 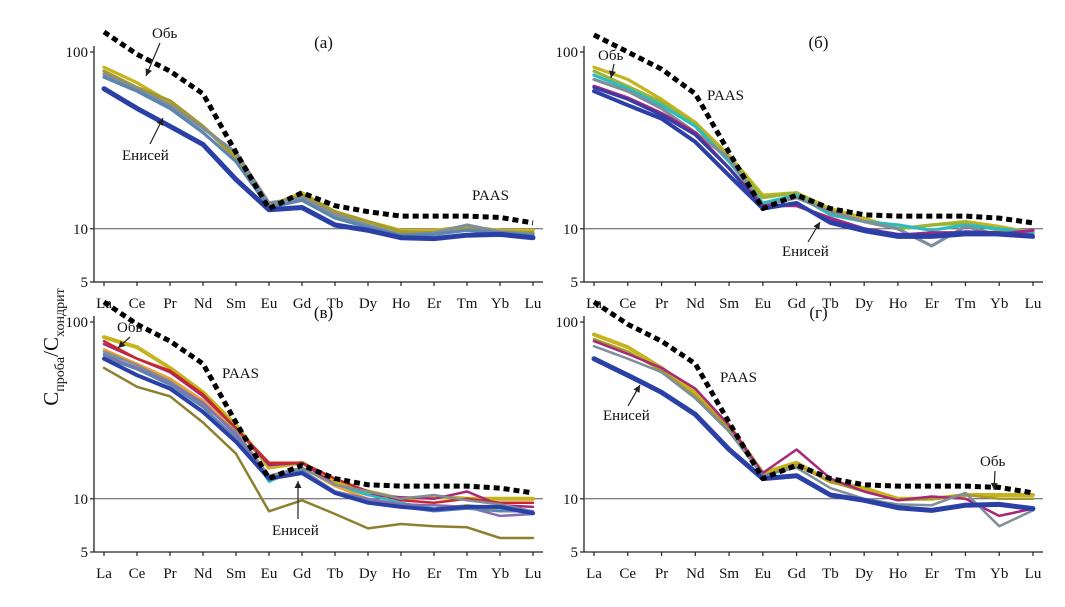 I want to click on y-label-main2: C, so click(x=51, y=344).